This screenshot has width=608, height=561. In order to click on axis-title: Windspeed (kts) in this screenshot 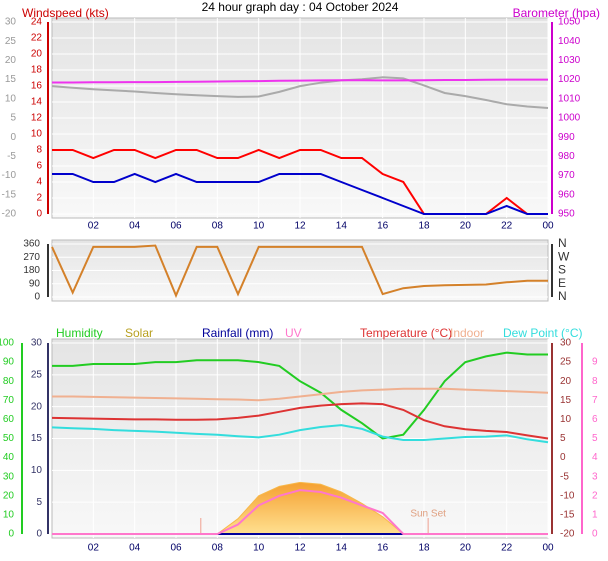, I will do `click(65, 13)`.